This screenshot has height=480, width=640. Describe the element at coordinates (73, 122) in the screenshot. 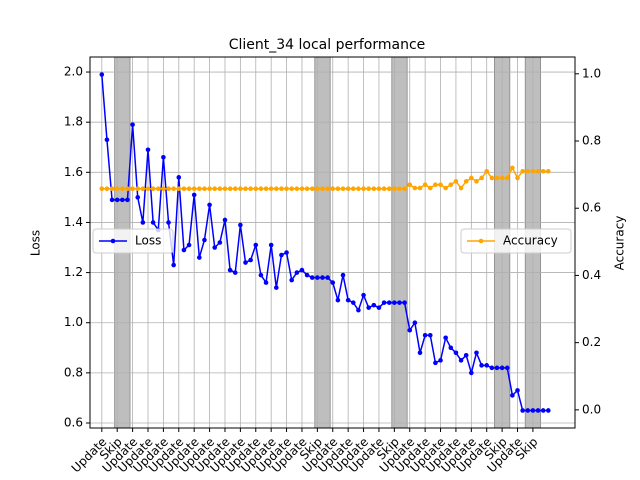

I see `y-tick-label: 1.8` at that location.